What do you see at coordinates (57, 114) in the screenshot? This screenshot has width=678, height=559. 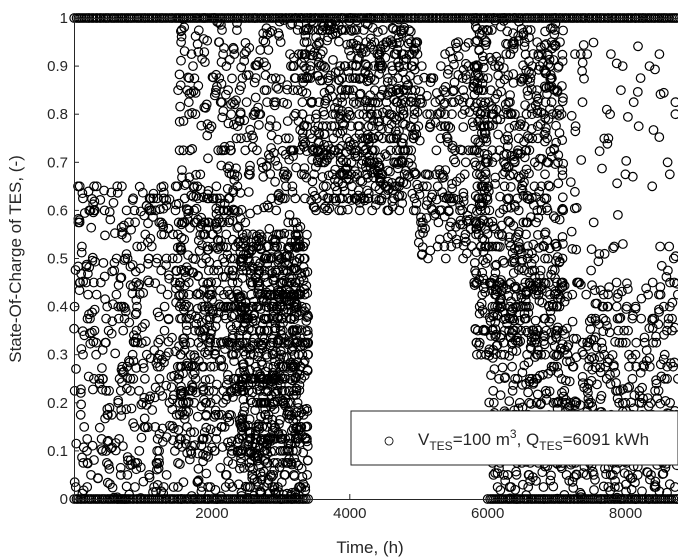 I see `y-tick-label: 0.8` at bounding box center [57, 114].